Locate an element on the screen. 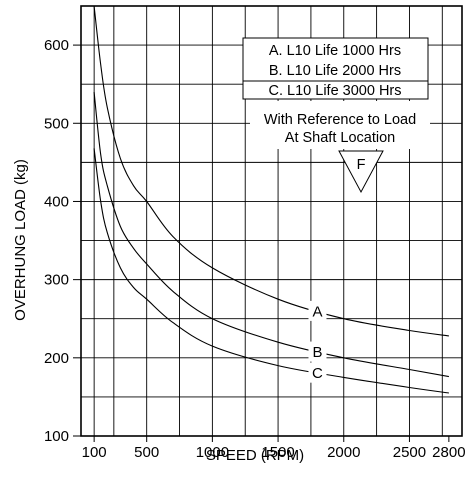 The height and width of the screenshot is (493, 472). y-tick-label: 400 is located at coordinates (56, 201).